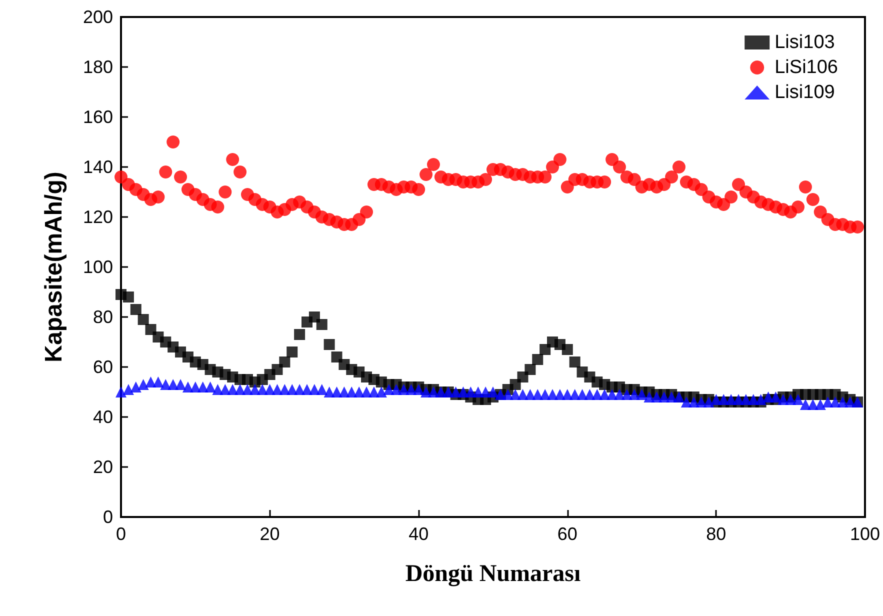 The height and width of the screenshot is (616, 883). What do you see at coordinates (102, 317) in the screenshot?
I see `y-tick-label: 80` at bounding box center [102, 317].